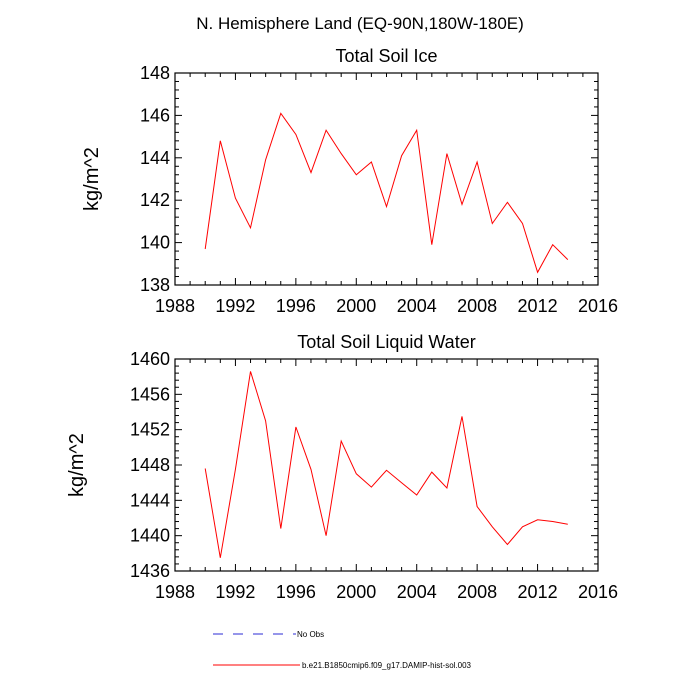 This screenshot has height=700, width=700. I want to click on panel-title: Total Soil Ice, so click(386, 56).